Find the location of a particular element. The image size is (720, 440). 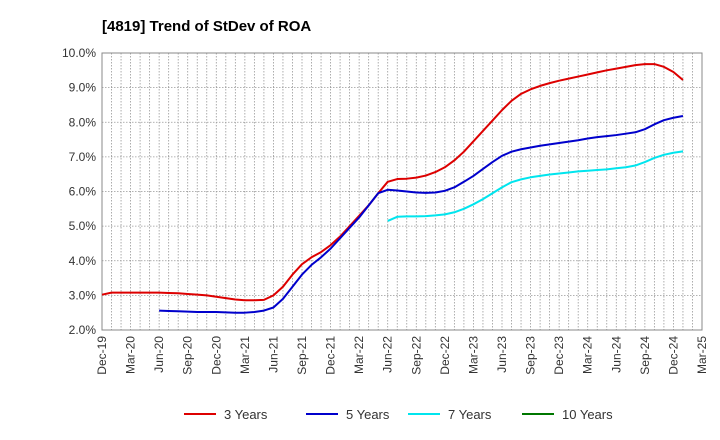

y-tick-label: 7.0% is located at coordinates (83, 157).